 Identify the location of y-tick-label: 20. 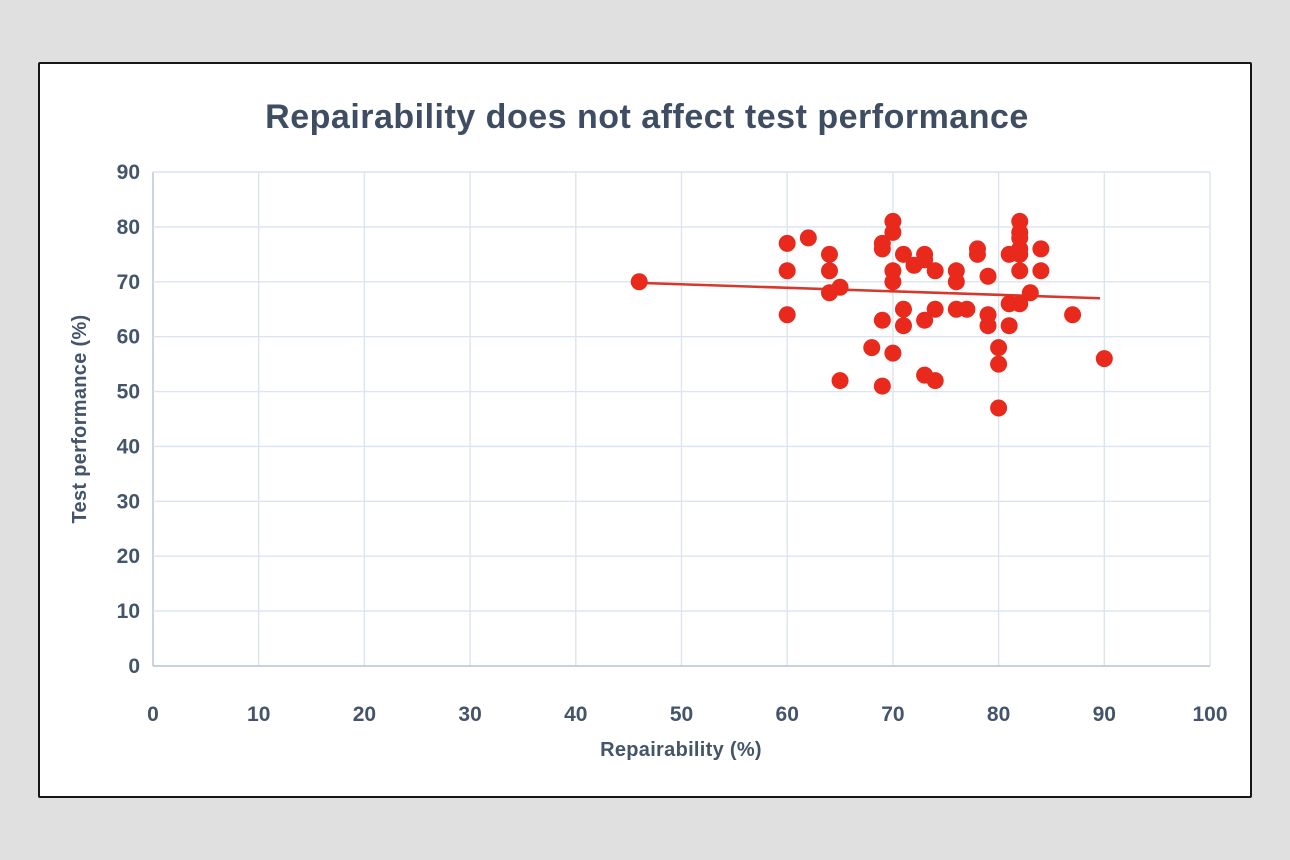
(128, 556).